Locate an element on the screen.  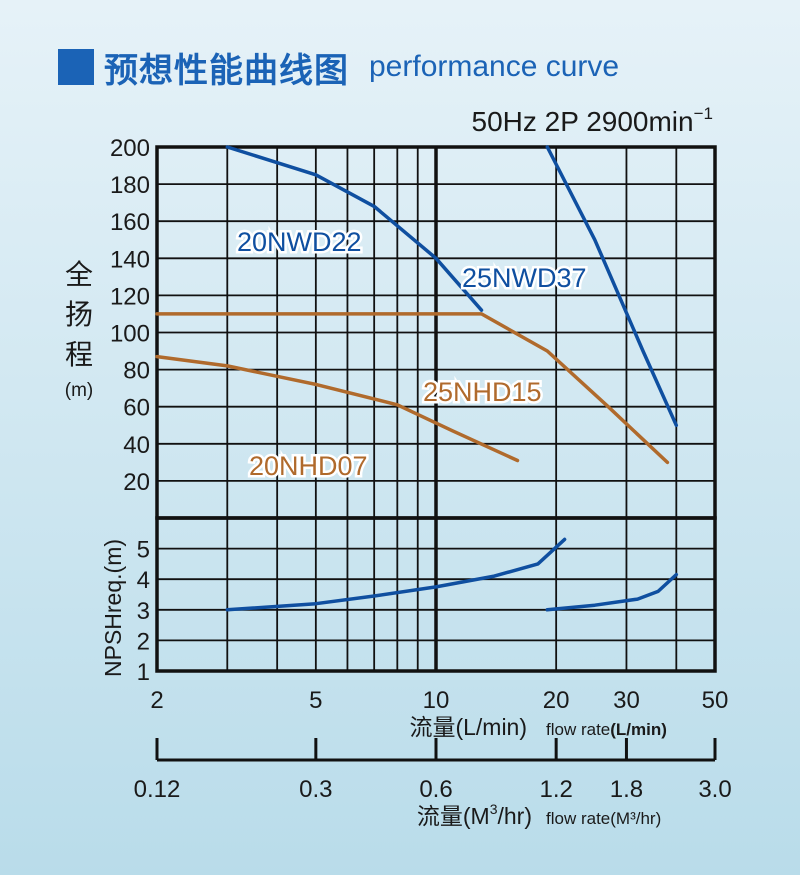
curve-25nhd15 is located at coordinates (412, 388).